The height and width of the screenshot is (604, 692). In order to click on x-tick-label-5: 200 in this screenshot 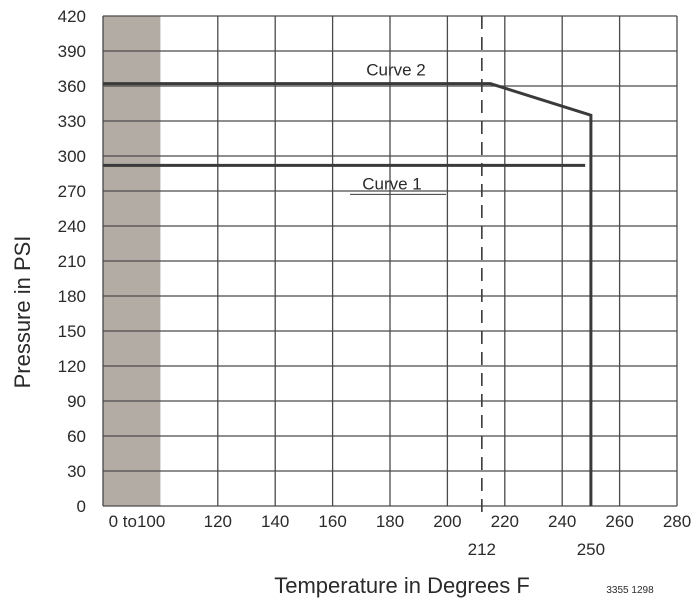, I will do `click(447, 521)`.